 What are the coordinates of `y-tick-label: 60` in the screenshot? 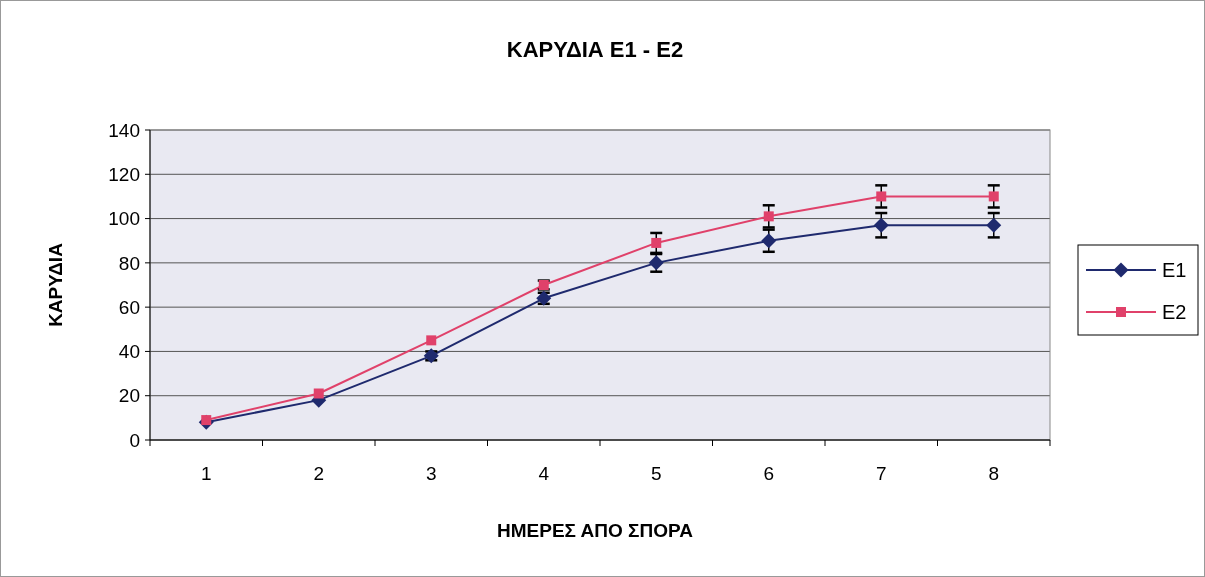 It's located at (129, 307).